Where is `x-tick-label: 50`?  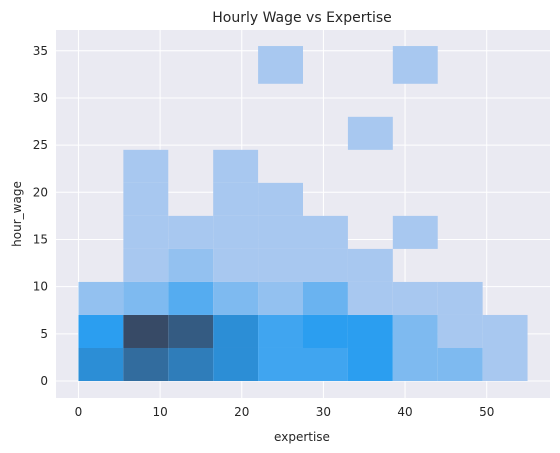
x-tick-label: 50 is located at coordinates (486, 412).